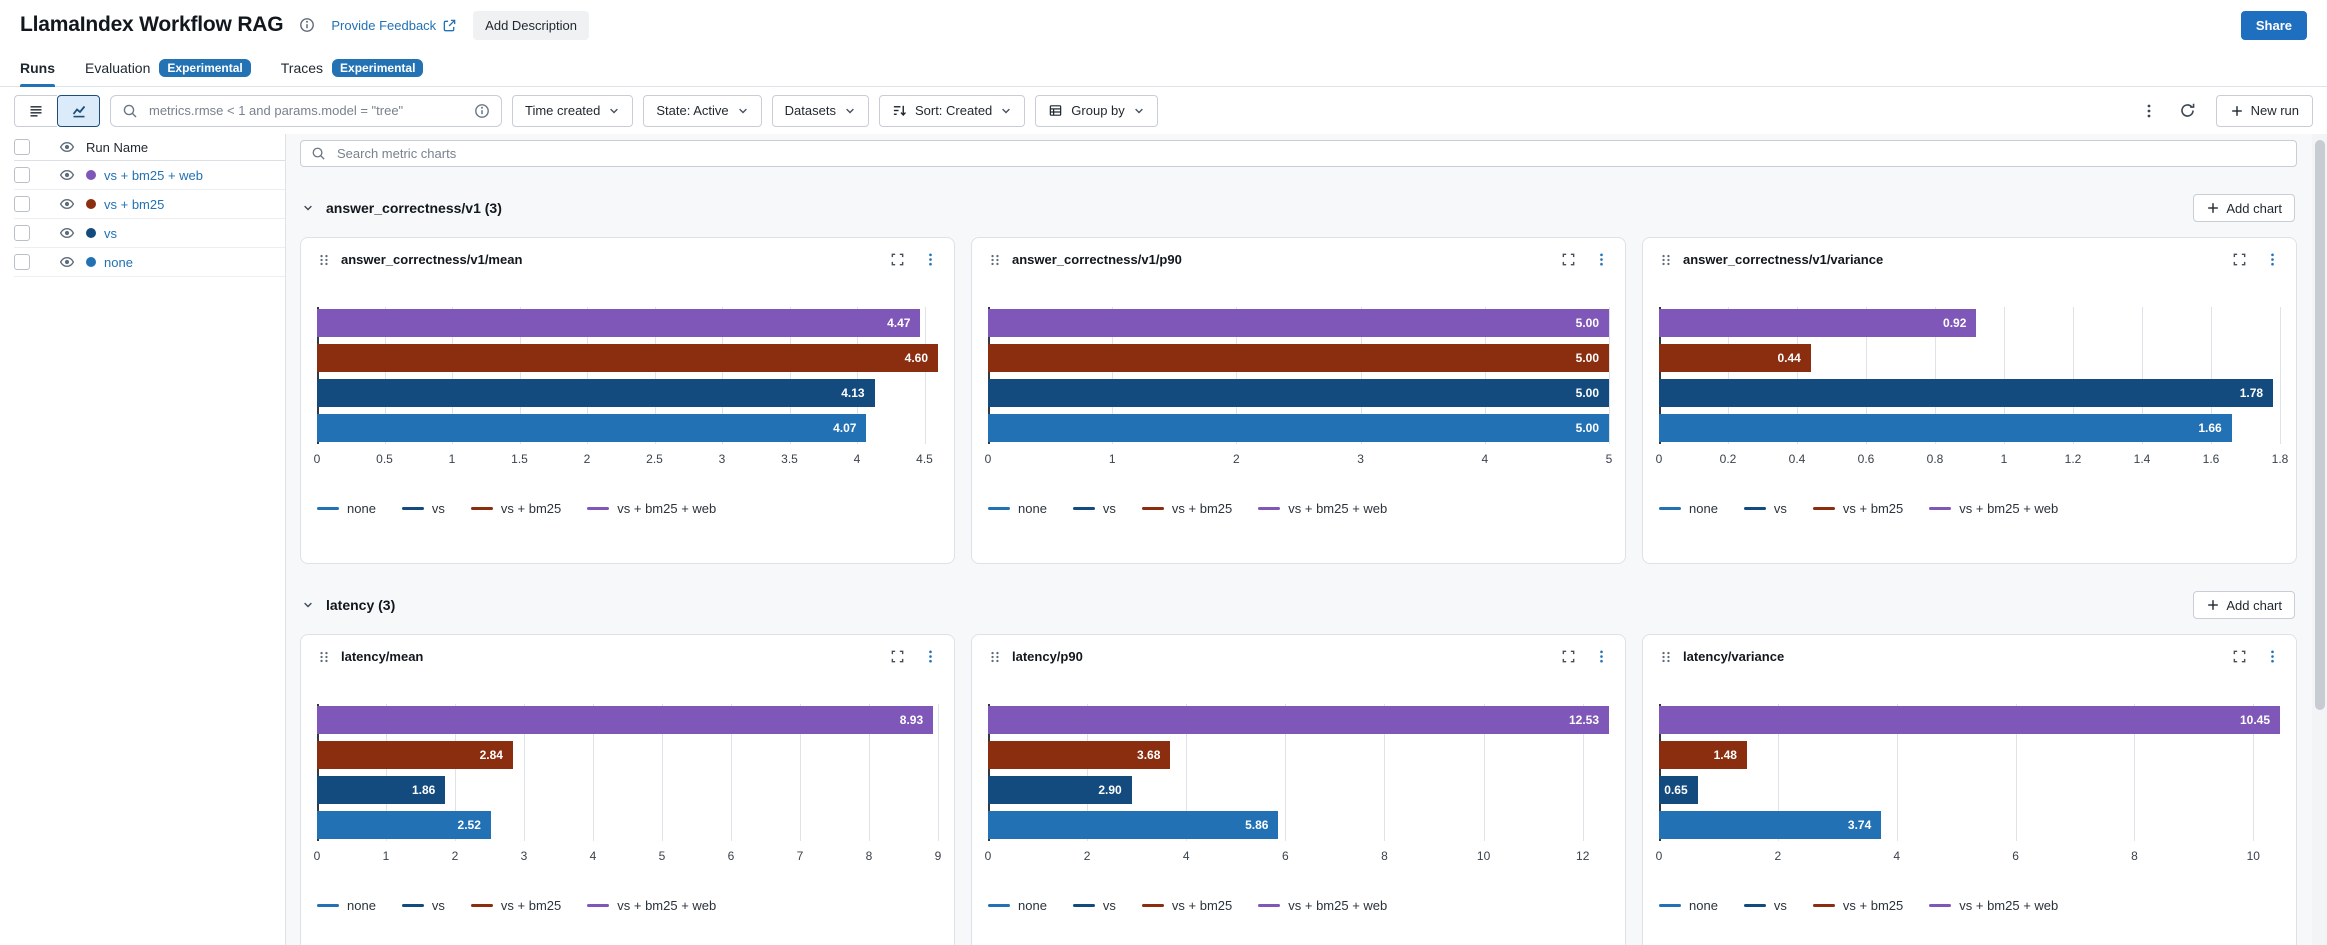 The height and width of the screenshot is (945, 2327). I want to click on bar-vs: 4.13, so click(596, 393).